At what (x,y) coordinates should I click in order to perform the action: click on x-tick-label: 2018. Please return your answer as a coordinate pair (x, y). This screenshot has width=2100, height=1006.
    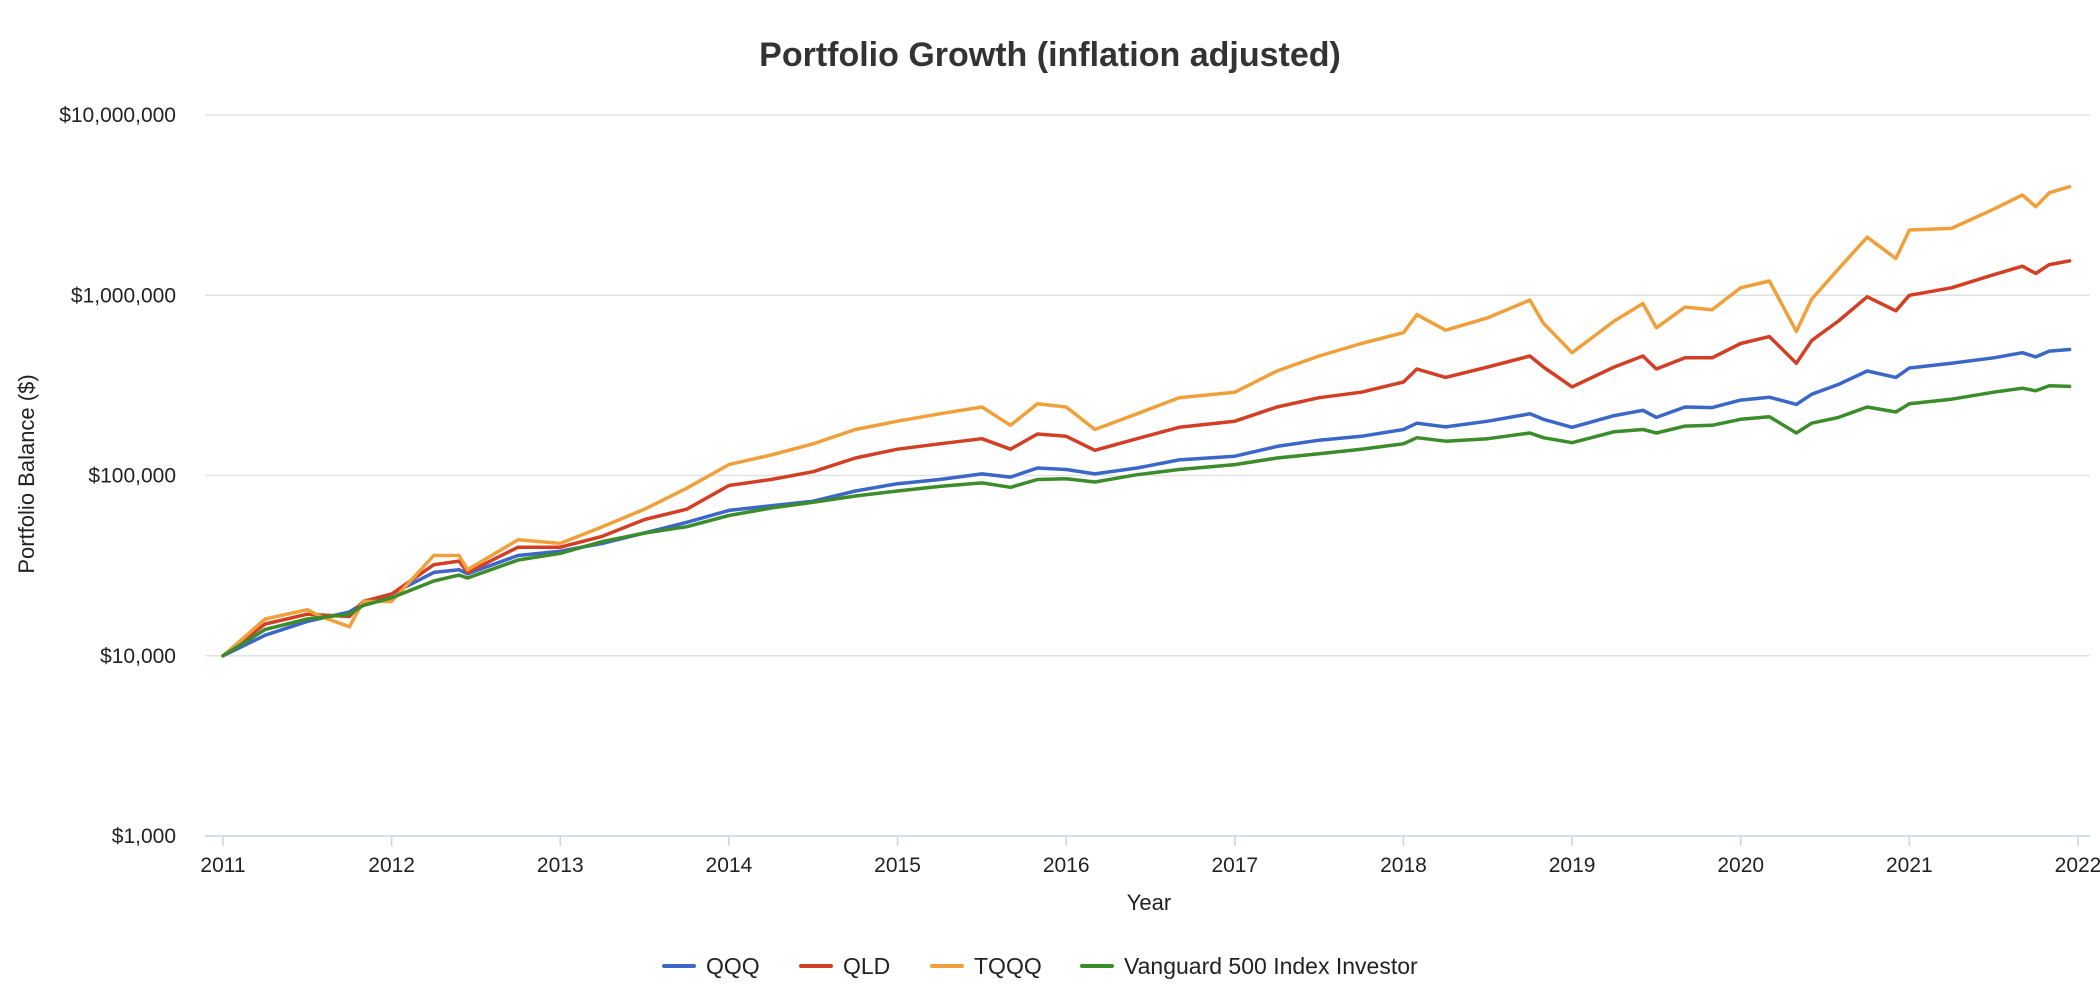
    Looking at the image, I should click on (1403, 865).